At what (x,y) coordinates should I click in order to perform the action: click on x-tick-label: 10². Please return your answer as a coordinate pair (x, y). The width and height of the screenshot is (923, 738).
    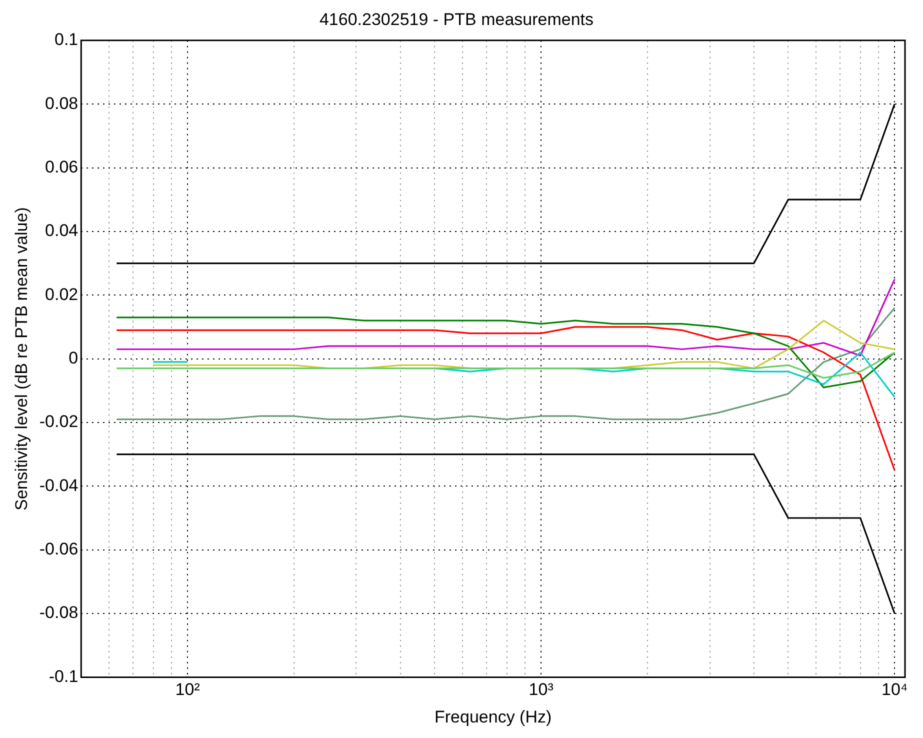
    Looking at the image, I should click on (187, 690).